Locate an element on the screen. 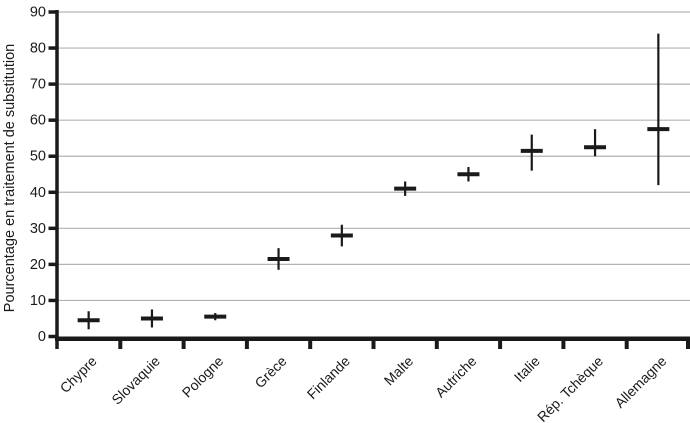 This screenshot has width=690, height=423. y-axis-tick-label: 20 is located at coordinates (38, 265).